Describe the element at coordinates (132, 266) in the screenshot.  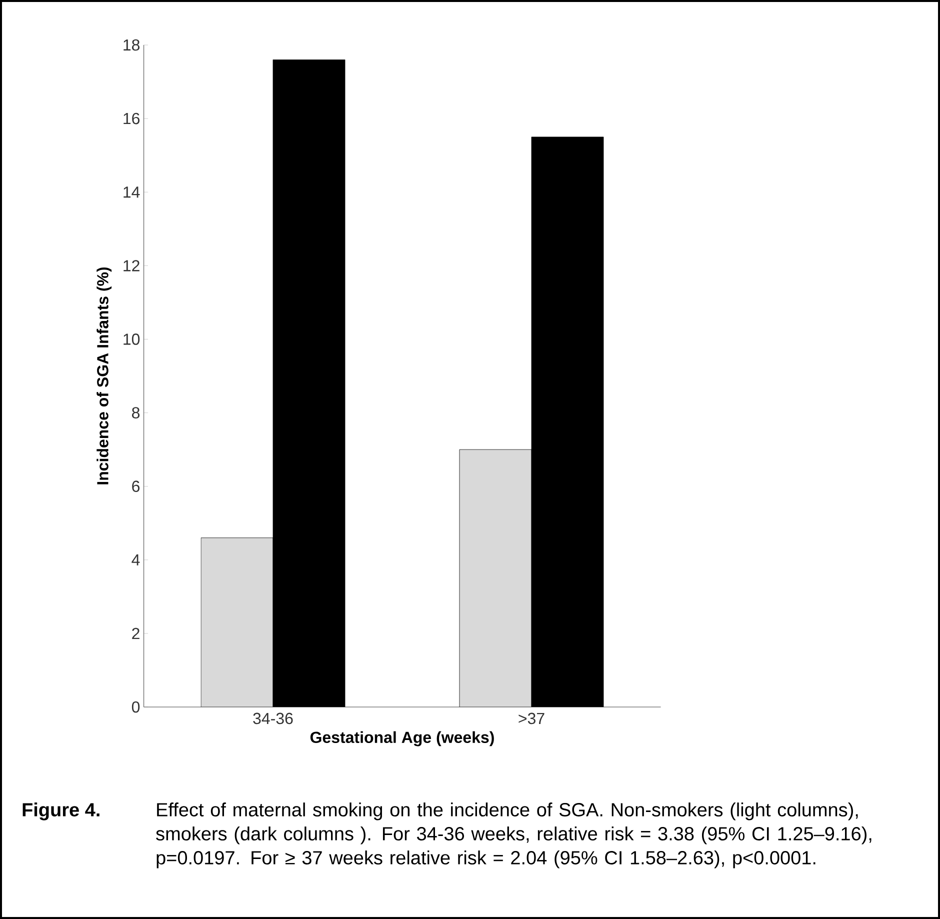
I see `y-tick-label: 12` at that location.